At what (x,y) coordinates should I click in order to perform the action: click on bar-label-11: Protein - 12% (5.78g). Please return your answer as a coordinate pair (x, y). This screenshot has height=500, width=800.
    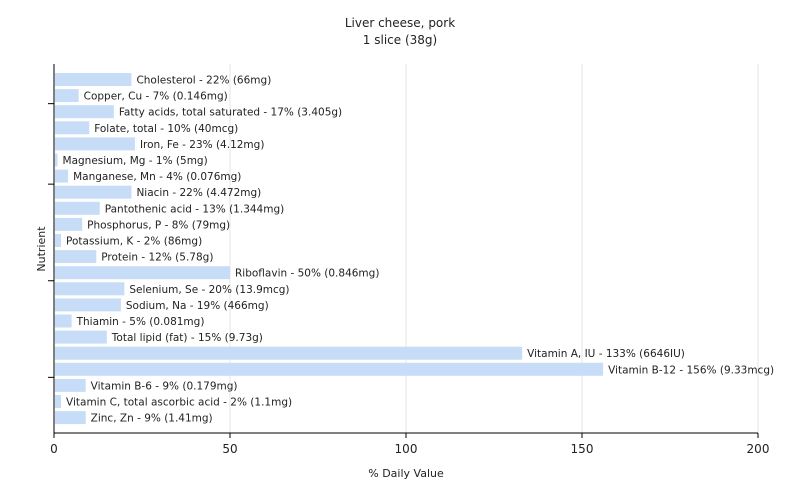
    Looking at the image, I should click on (157, 258).